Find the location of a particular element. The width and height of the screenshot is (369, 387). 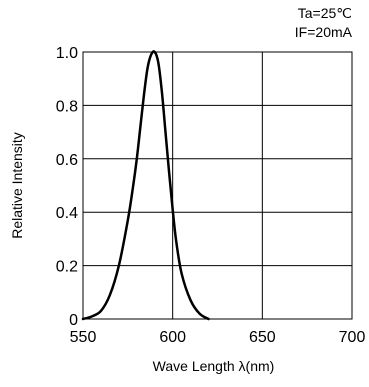

y-tick-label: 0.4 is located at coordinates (67, 213).